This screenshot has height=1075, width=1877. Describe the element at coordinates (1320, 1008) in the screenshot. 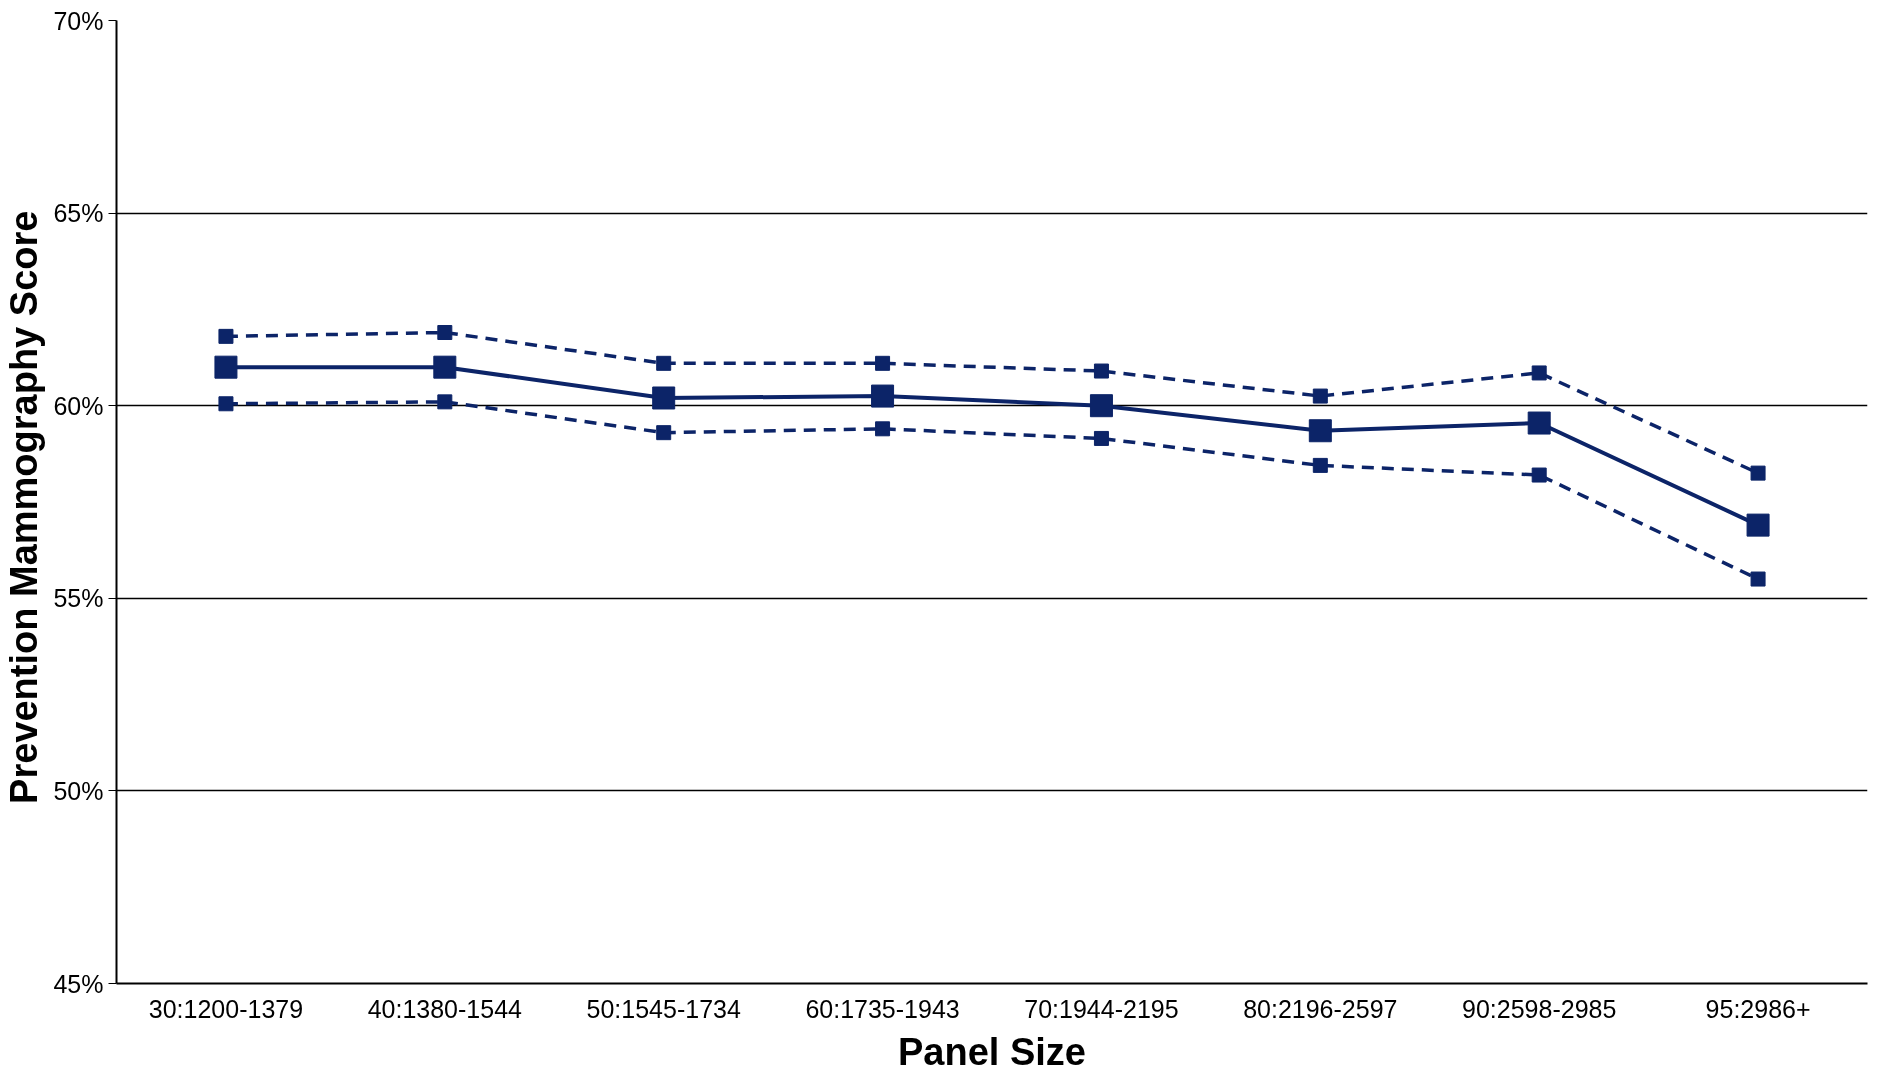

I see `x-tick-label: 80:2196-2597` at that location.